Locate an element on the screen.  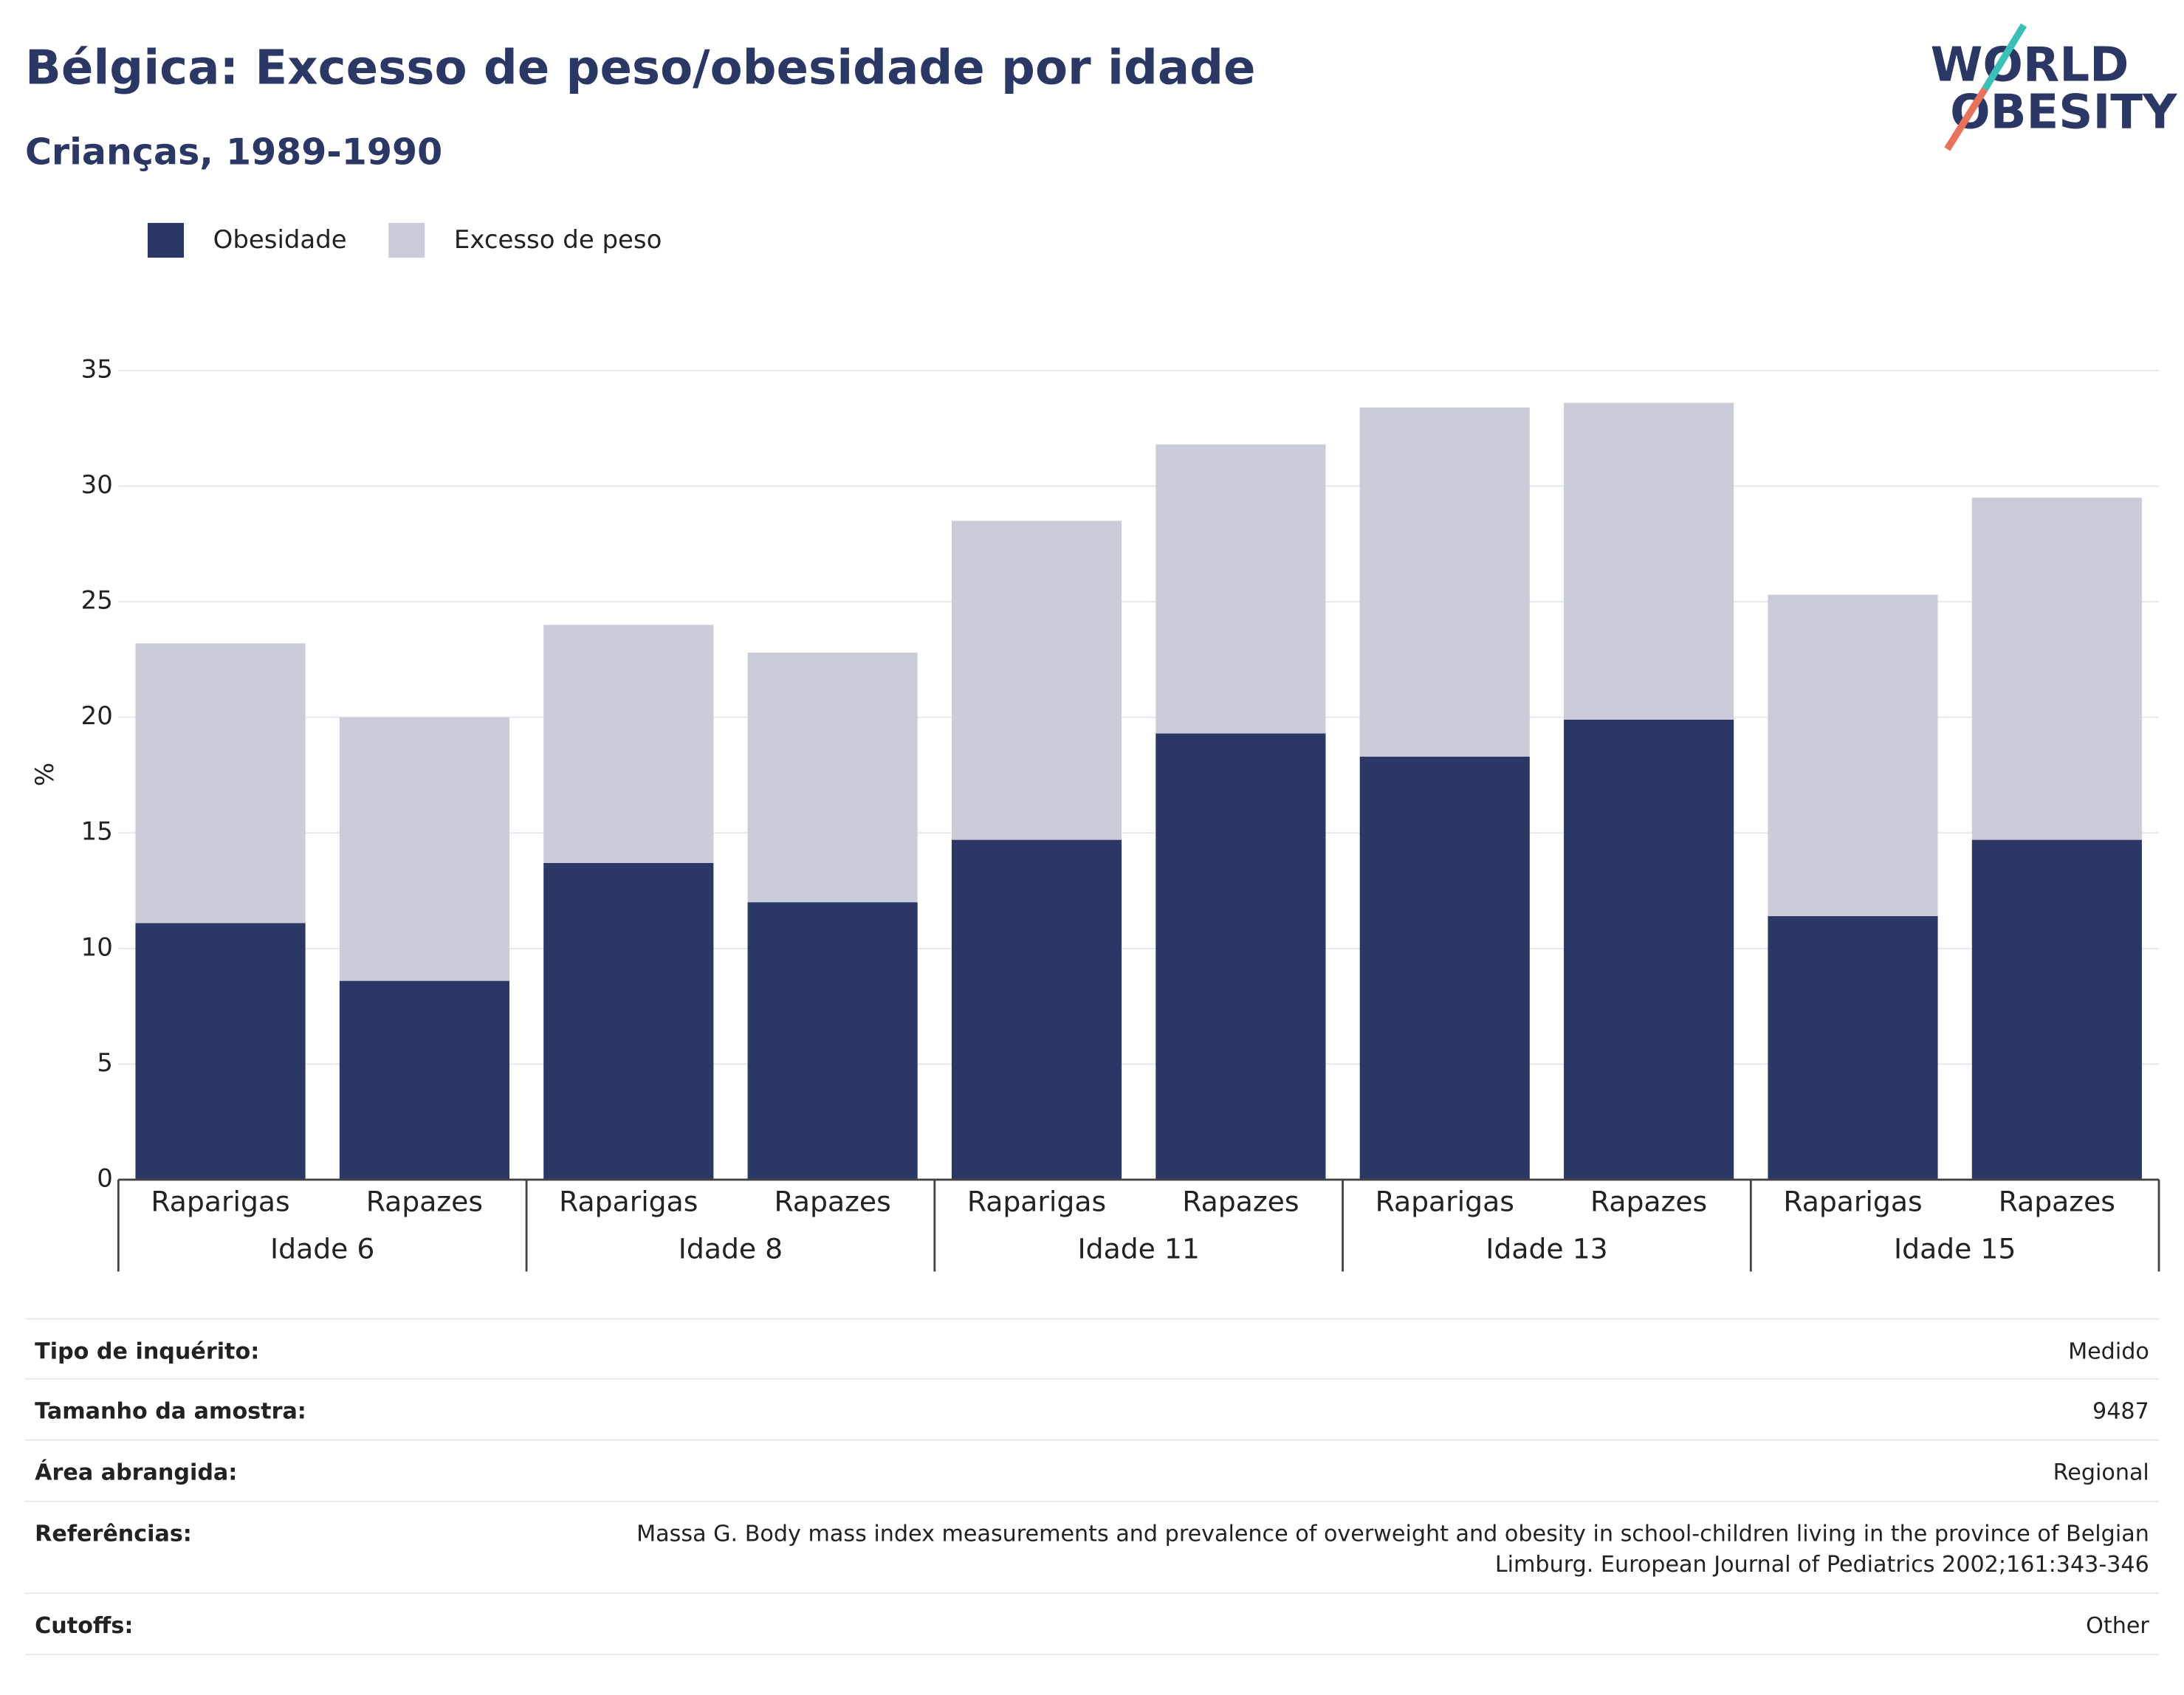
y-tick-label: 25 is located at coordinates (97, 601).